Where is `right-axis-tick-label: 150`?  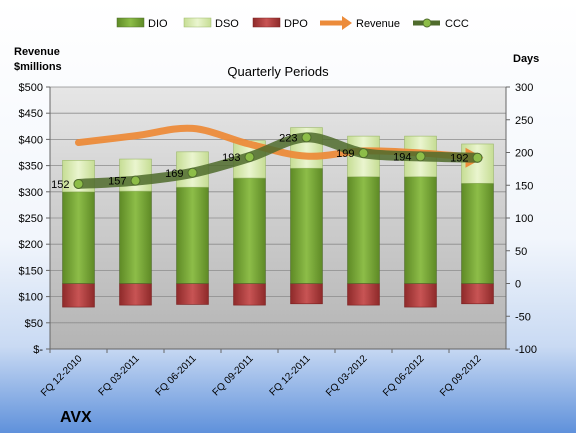 right-axis-tick-label: 150 is located at coordinates (524, 186).